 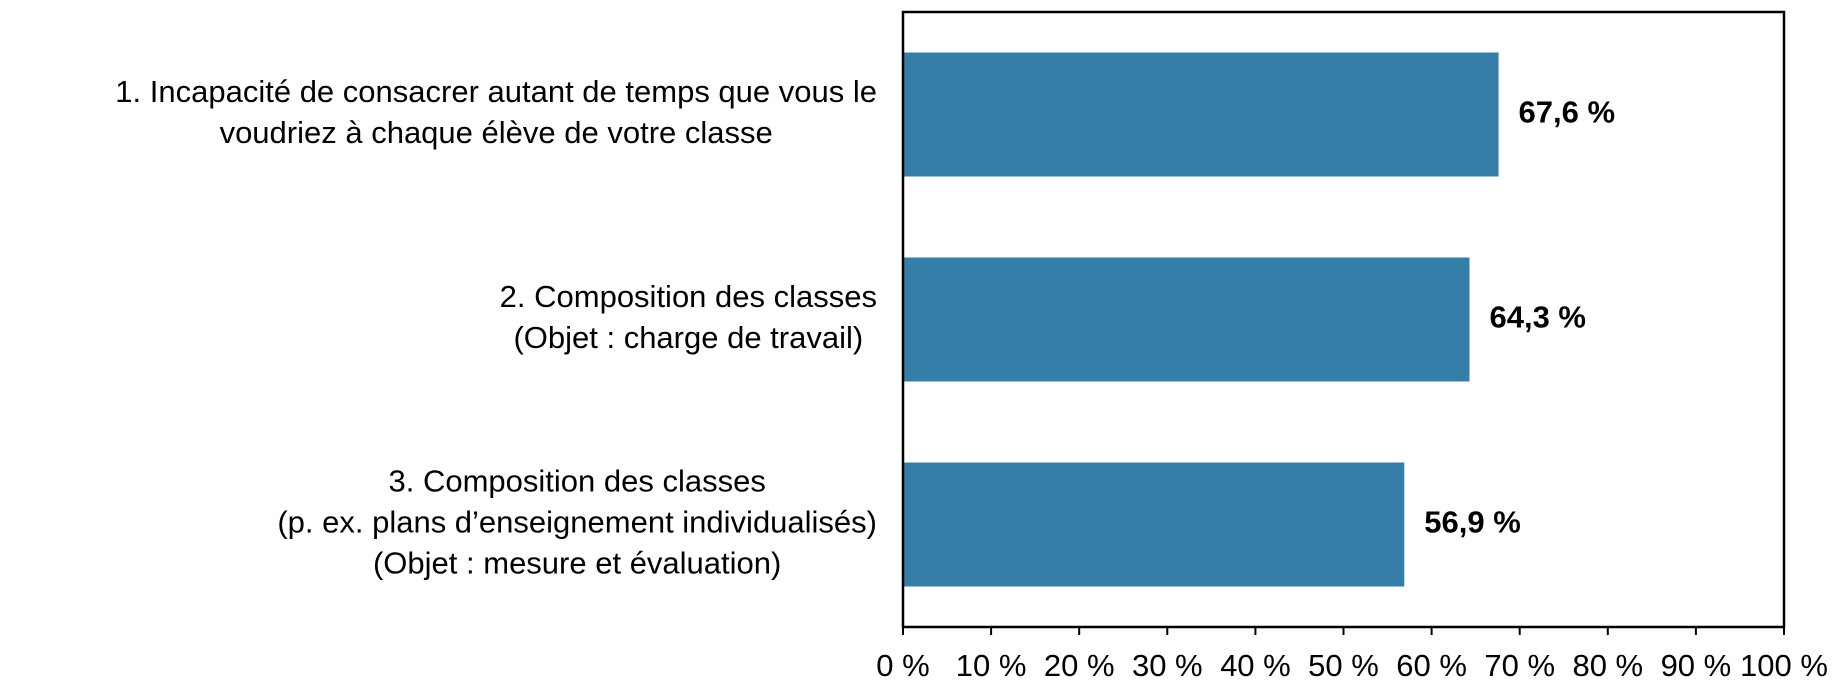 What do you see at coordinates (1519, 664) in the screenshot?
I see `x-tick-label: 70 %` at bounding box center [1519, 664].